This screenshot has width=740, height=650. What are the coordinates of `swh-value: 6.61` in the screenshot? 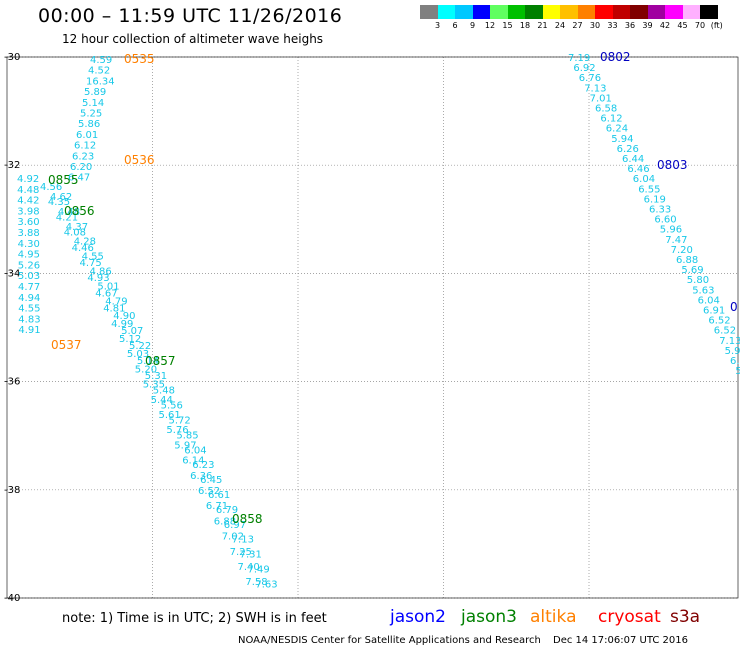 It's located at (219, 495).